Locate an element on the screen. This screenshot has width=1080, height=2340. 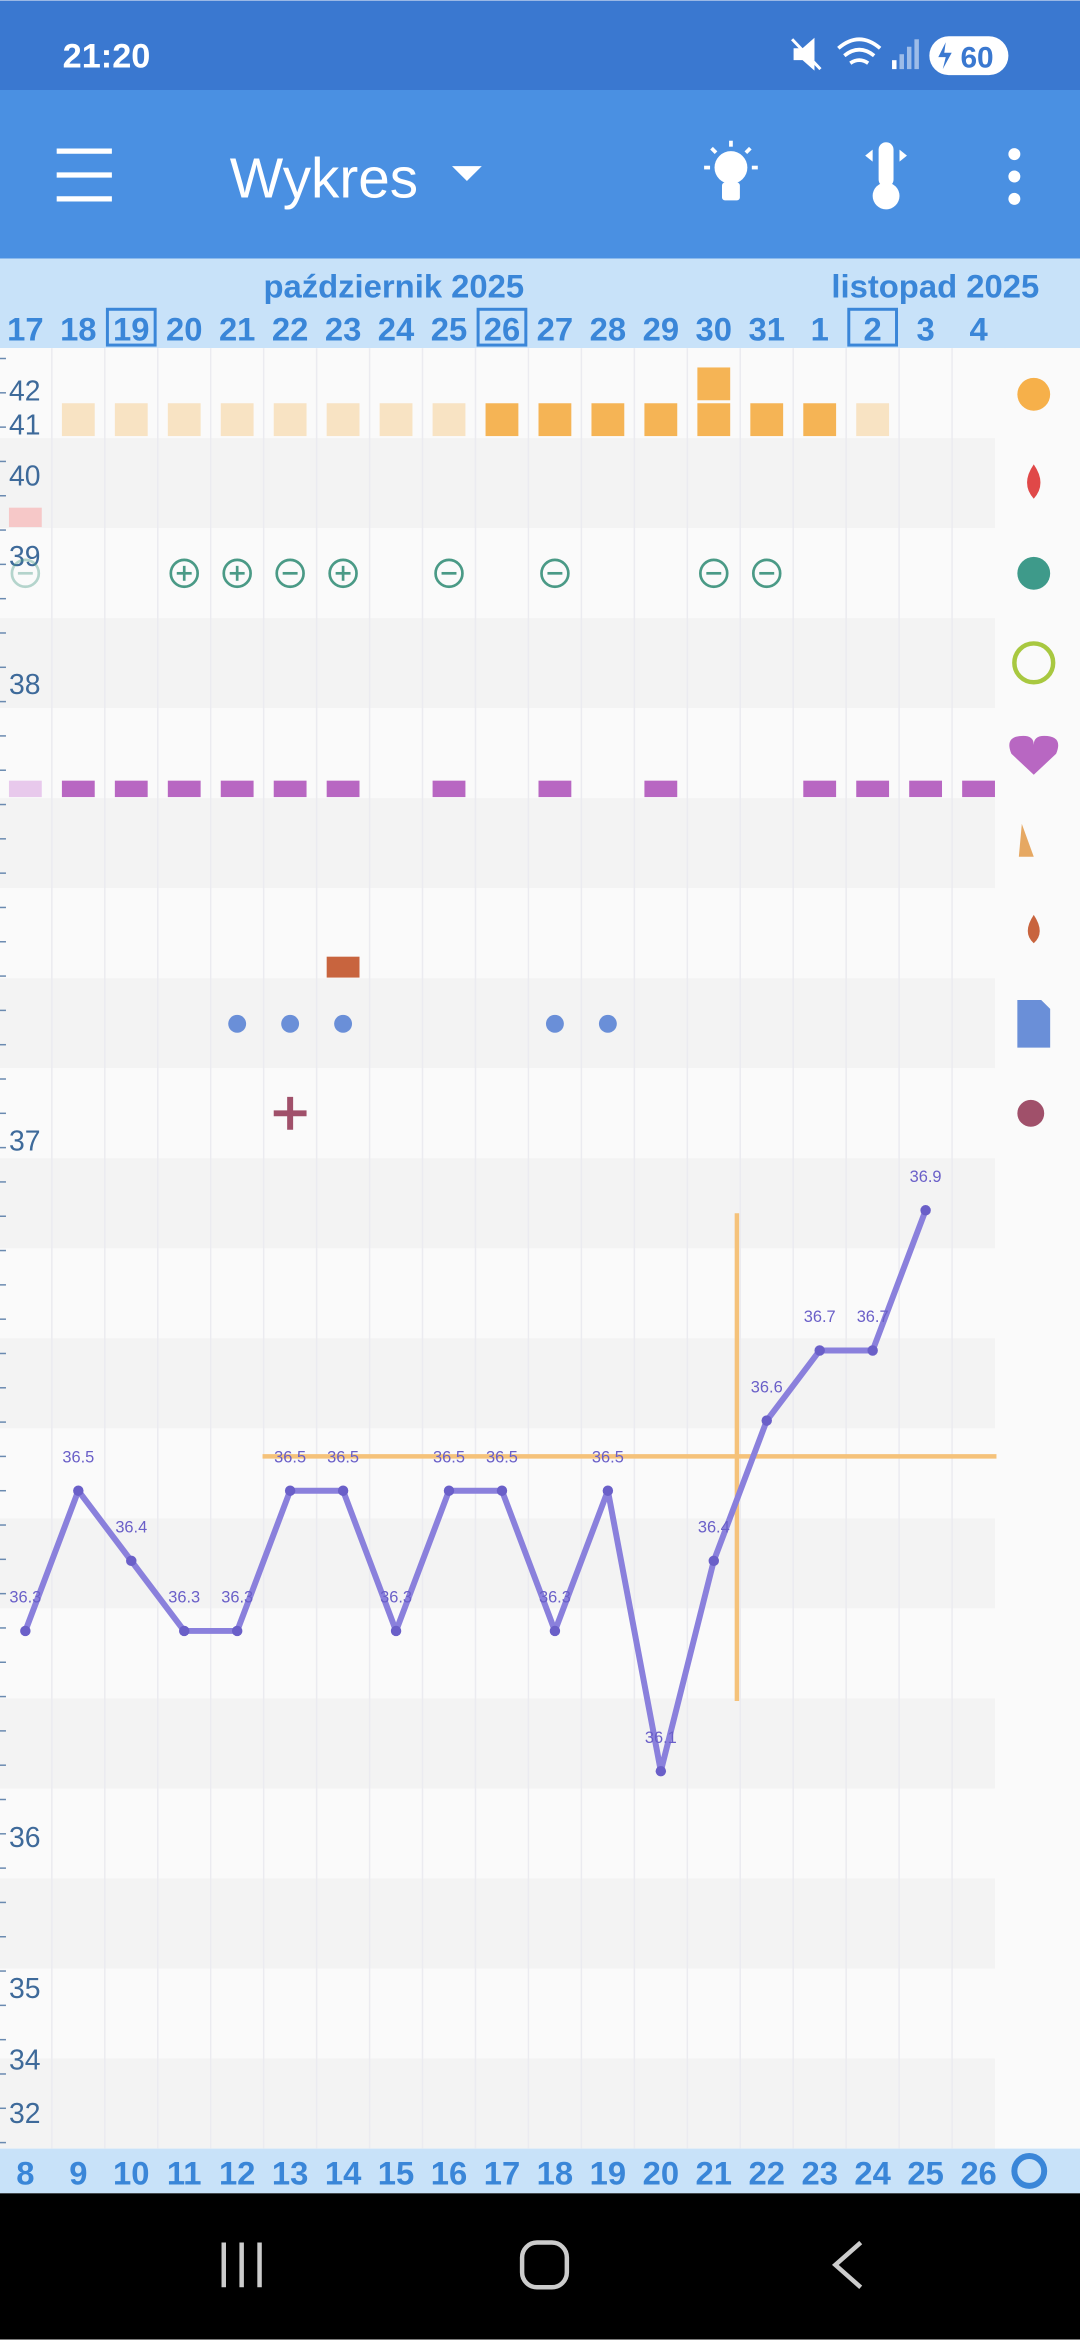
day-label: 1 is located at coordinates (820, 329).